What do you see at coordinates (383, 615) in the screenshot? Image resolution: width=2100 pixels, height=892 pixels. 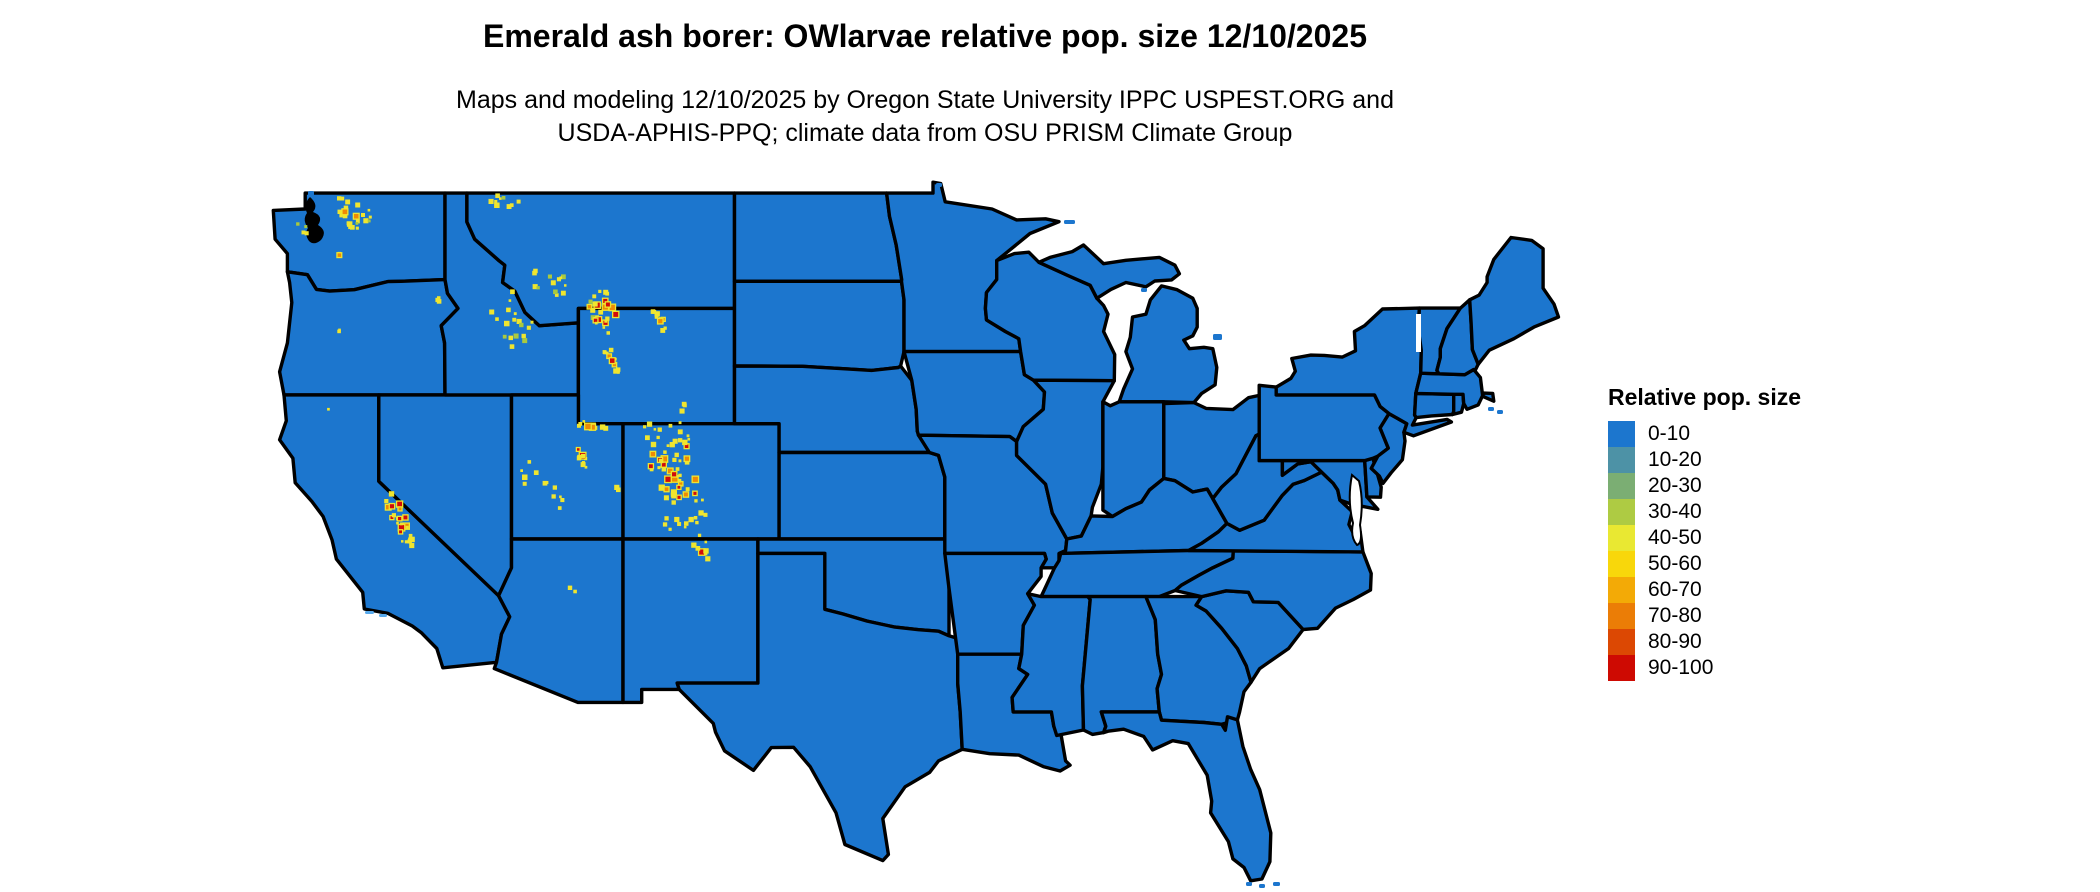 I see `channel-island-2-island` at bounding box center [383, 615].